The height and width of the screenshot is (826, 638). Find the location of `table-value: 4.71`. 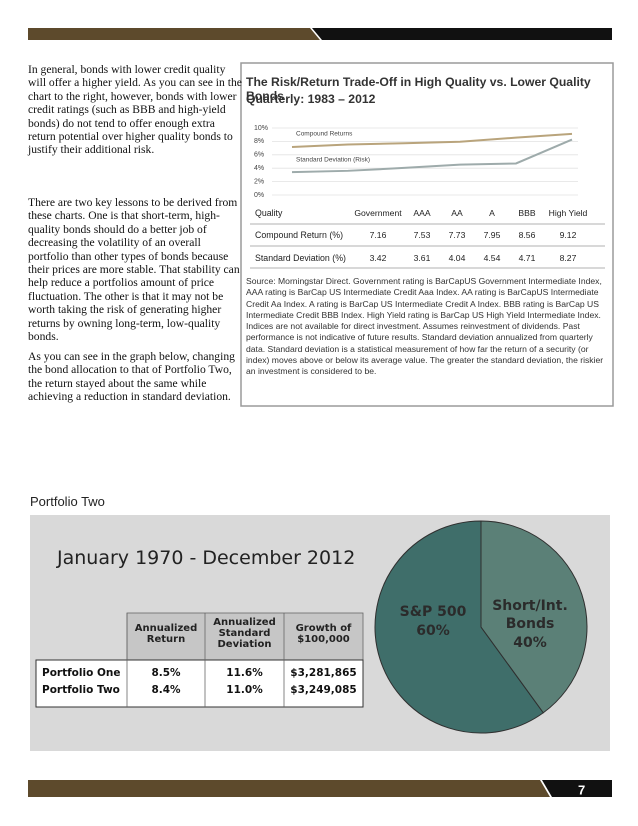

table-value: 4.71 is located at coordinates (527, 258).